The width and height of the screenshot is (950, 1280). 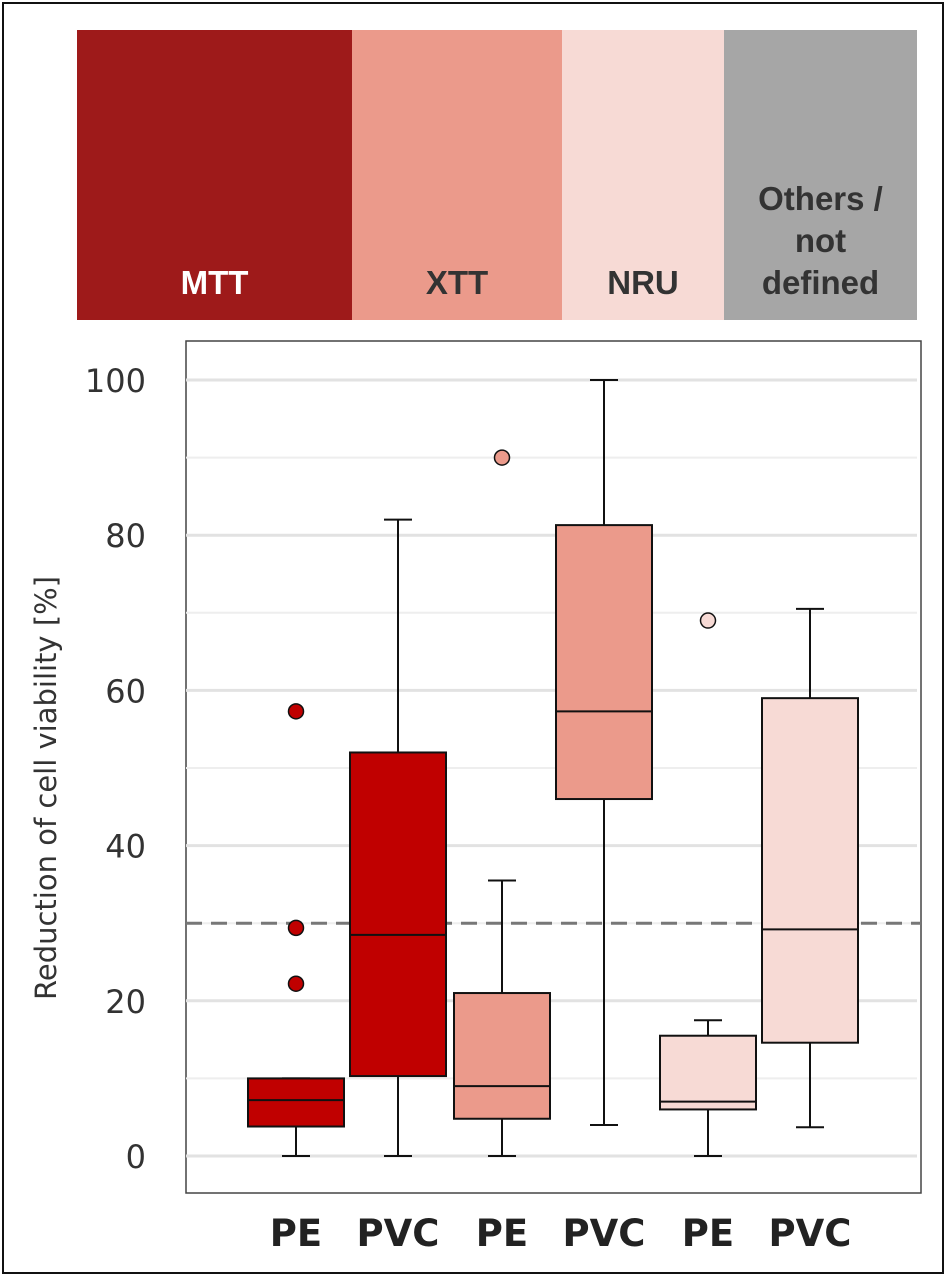 I want to click on y-tick-label: 60, so click(x=125, y=691).